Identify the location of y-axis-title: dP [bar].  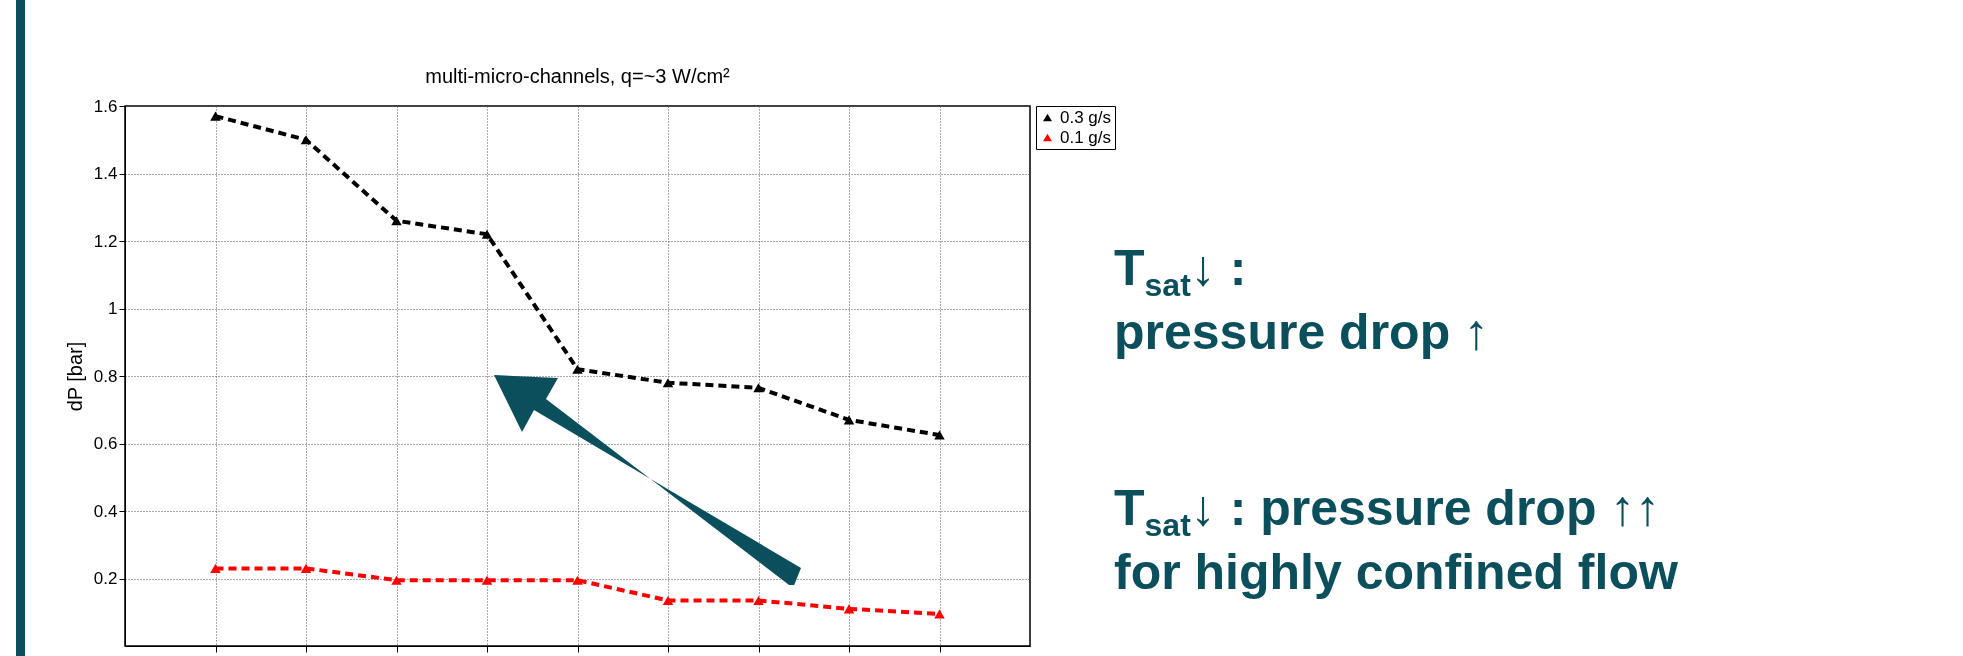
(74, 376).